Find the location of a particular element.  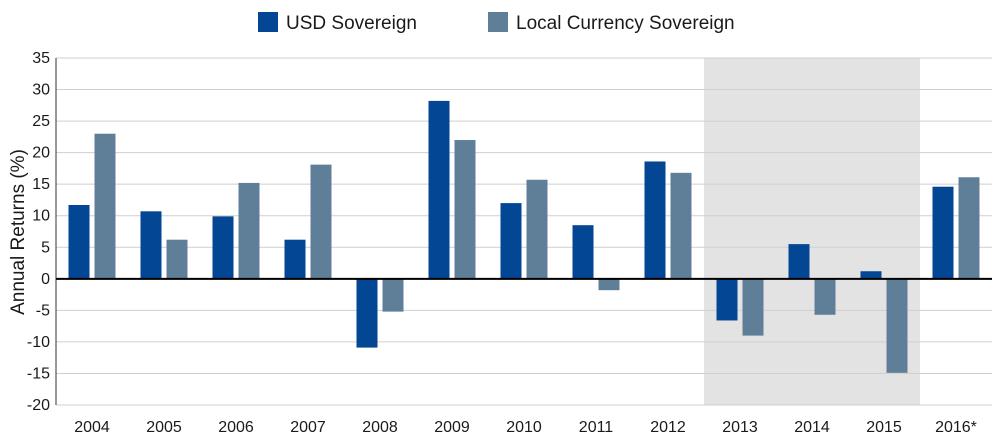

y-tick-label: -10 is located at coordinates (38, 342).